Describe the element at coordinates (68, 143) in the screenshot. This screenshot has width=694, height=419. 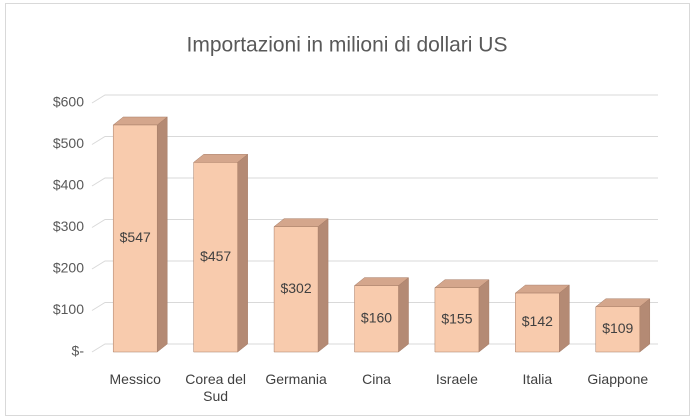
I see `y-tick-label: $500` at that location.